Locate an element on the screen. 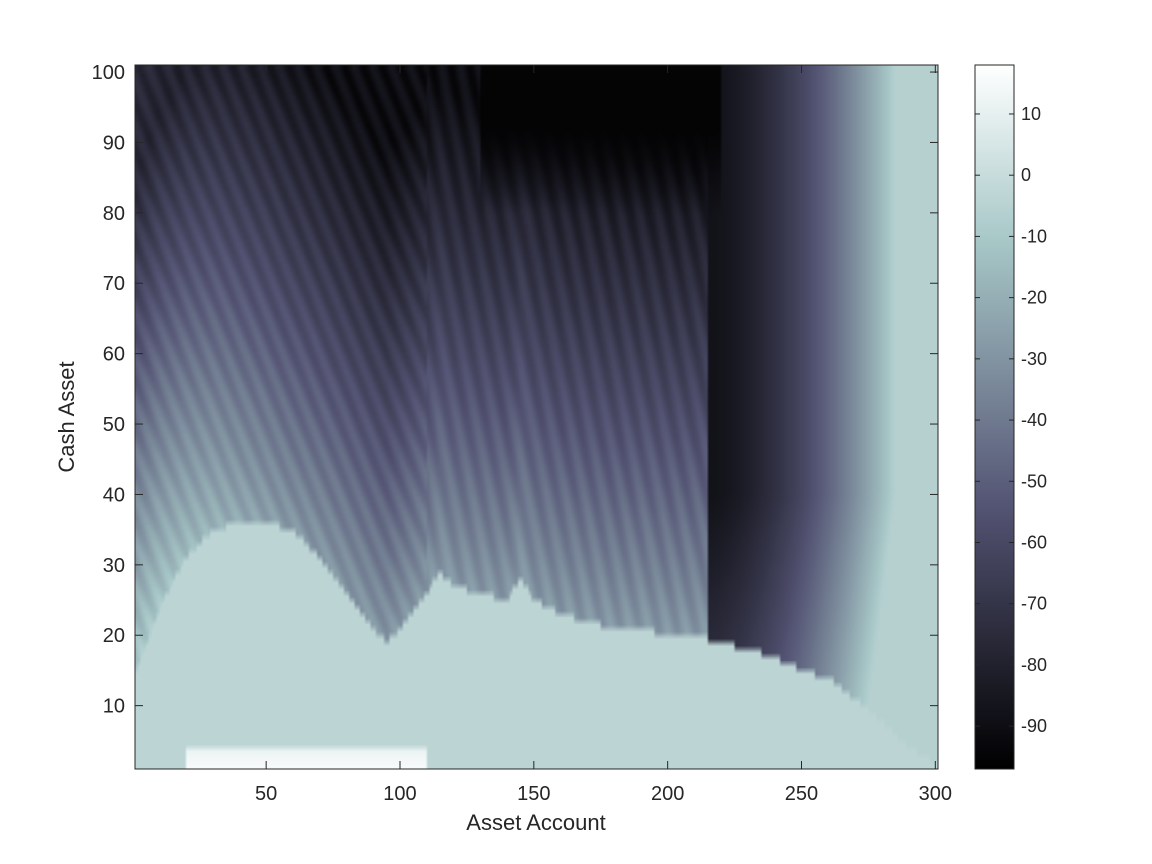 This screenshot has width=1152, height=864. colorbar-tick-label: -60 is located at coordinates (1034, 542).